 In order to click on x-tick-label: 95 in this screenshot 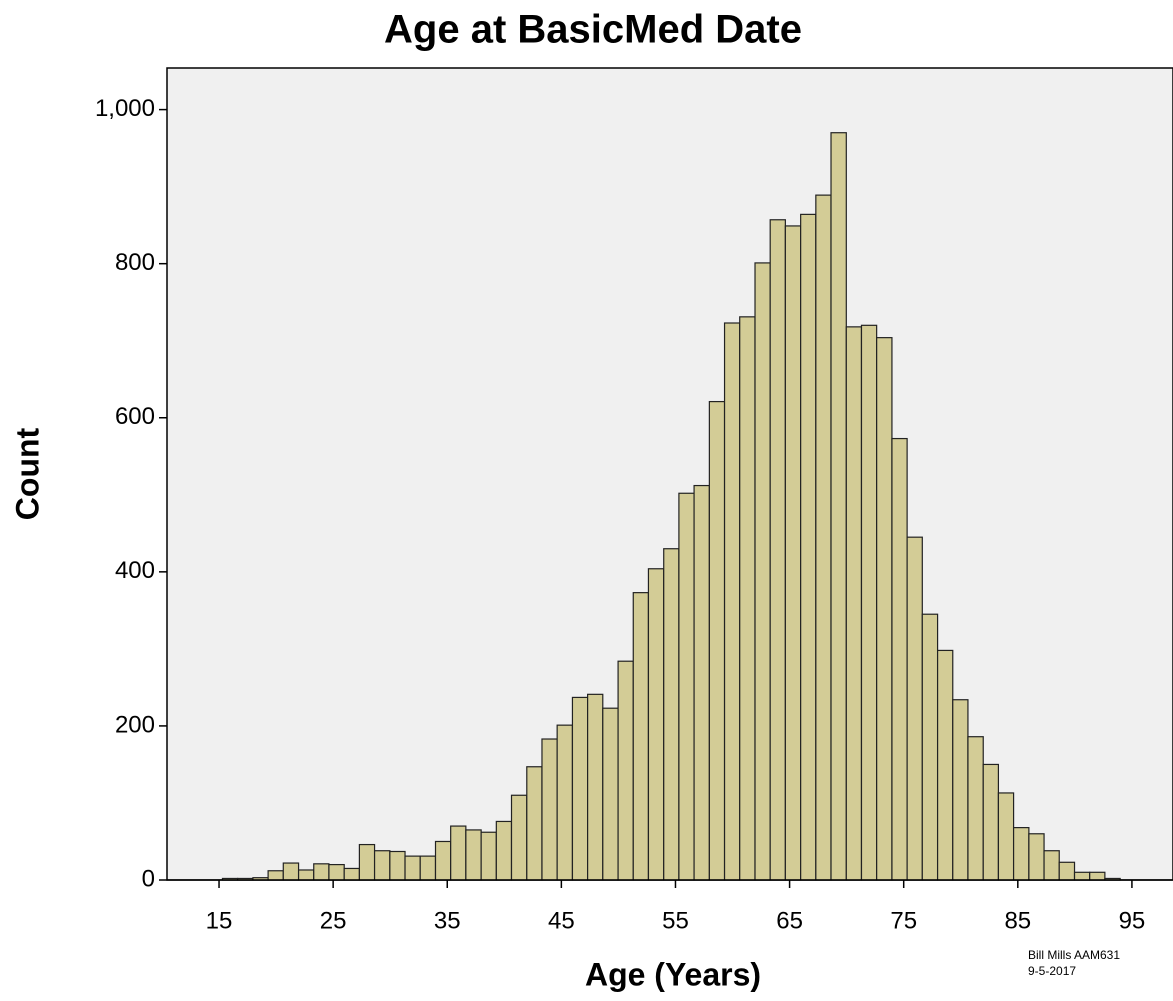, I will do `click(1132, 920)`.